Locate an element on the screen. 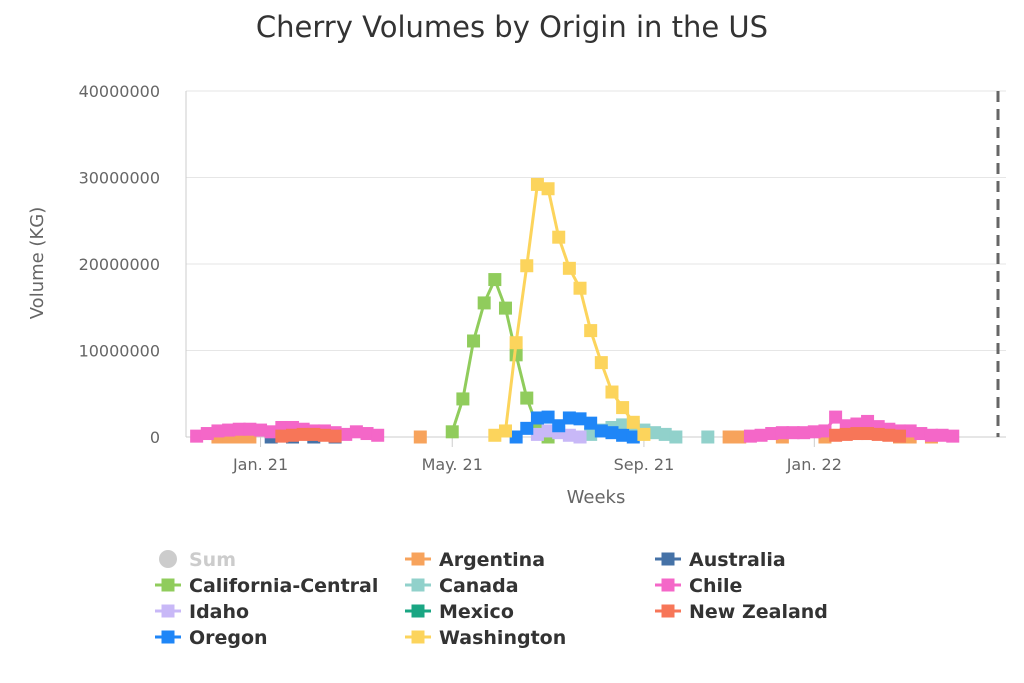 The height and width of the screenshot is (683, 1024). legend-symbol-washington is located at coordinates (418, 637).